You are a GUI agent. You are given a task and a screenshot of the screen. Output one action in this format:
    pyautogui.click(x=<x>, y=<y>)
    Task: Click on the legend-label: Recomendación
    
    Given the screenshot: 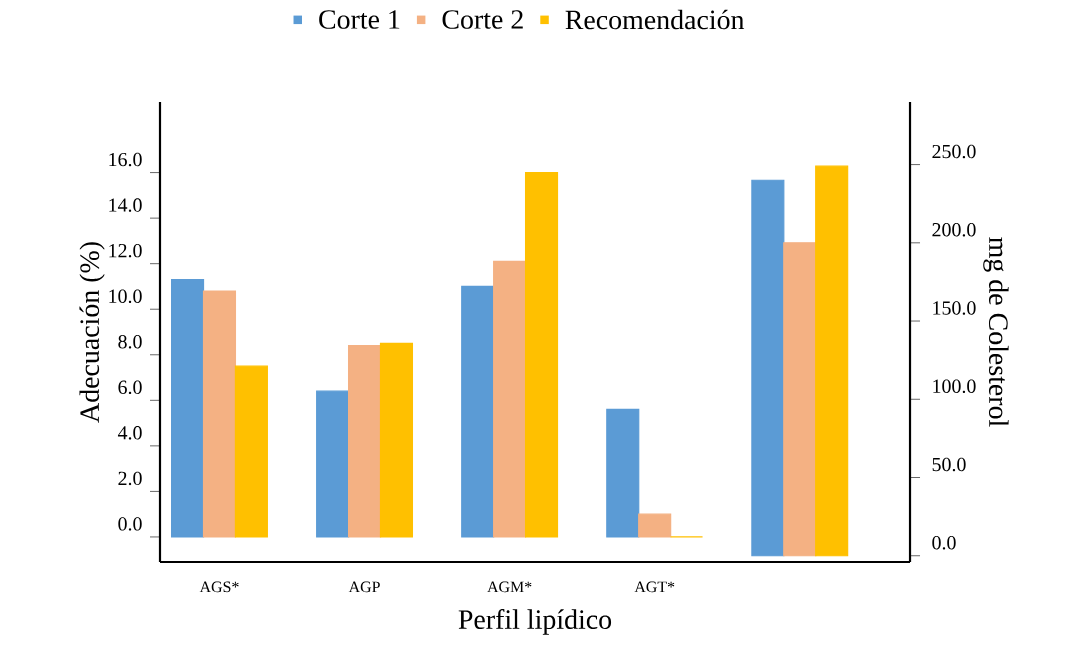 What is the action you would take?
    pyautogui.click(x=655, y=19)
    